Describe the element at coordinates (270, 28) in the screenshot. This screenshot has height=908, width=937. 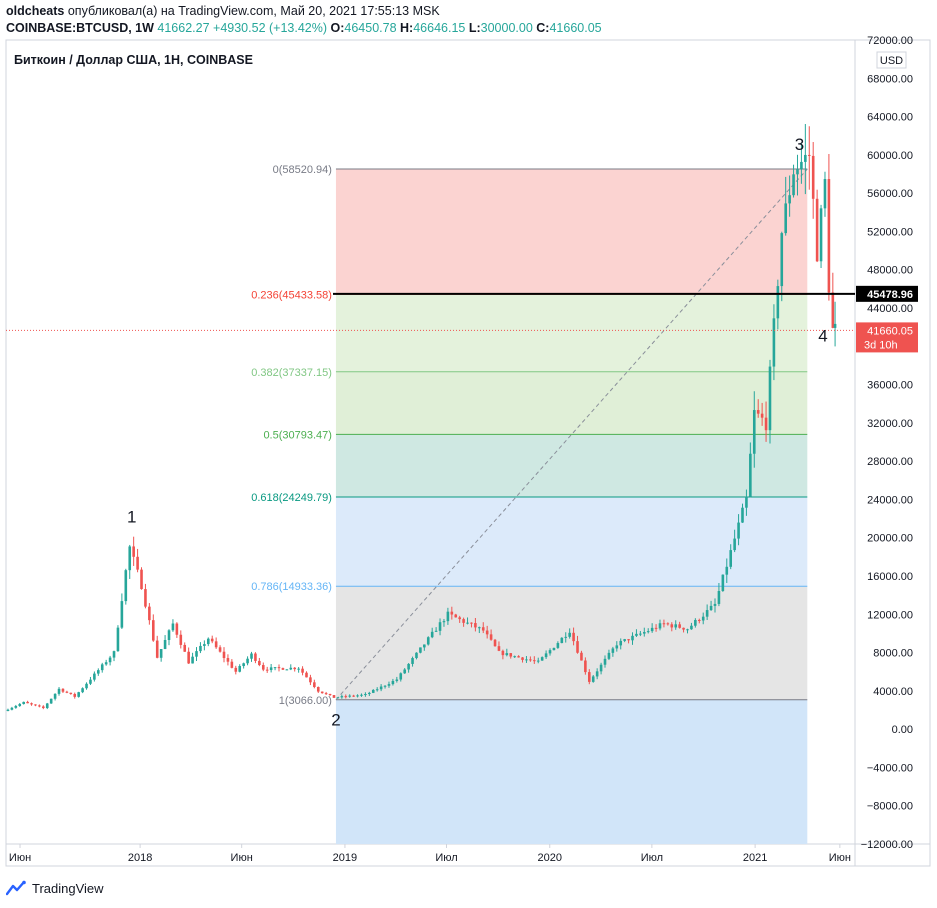
I see `price-change: +4930.52 (+13.42%)` at that location.